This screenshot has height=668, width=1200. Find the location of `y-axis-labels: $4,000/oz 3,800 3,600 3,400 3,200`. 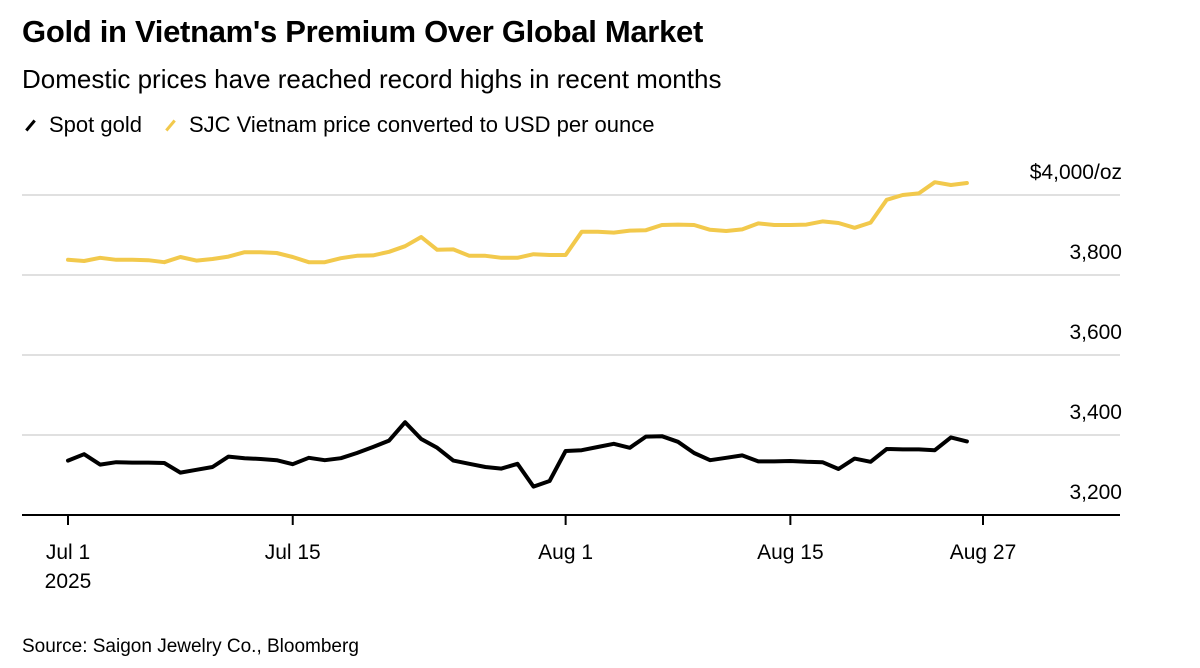

y-axis-labels: $4,000/oz 3,800 3,600 3,400 3,200 is located at coordinates (1076, 332).